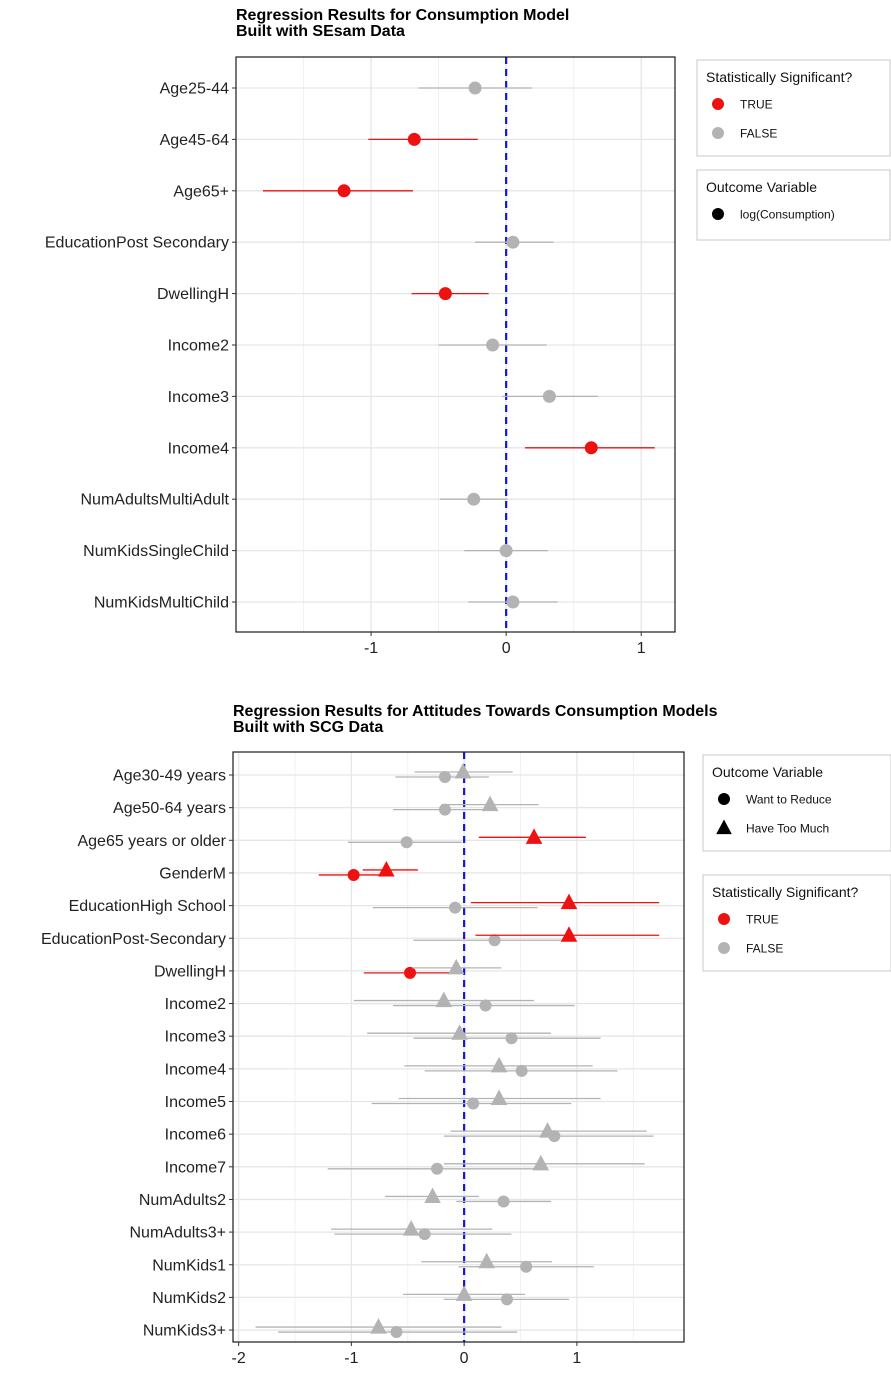 The height and width of the screenshot is (1373, 891). I want to click on y-tick-label: Age45-64, so click(194, 140).